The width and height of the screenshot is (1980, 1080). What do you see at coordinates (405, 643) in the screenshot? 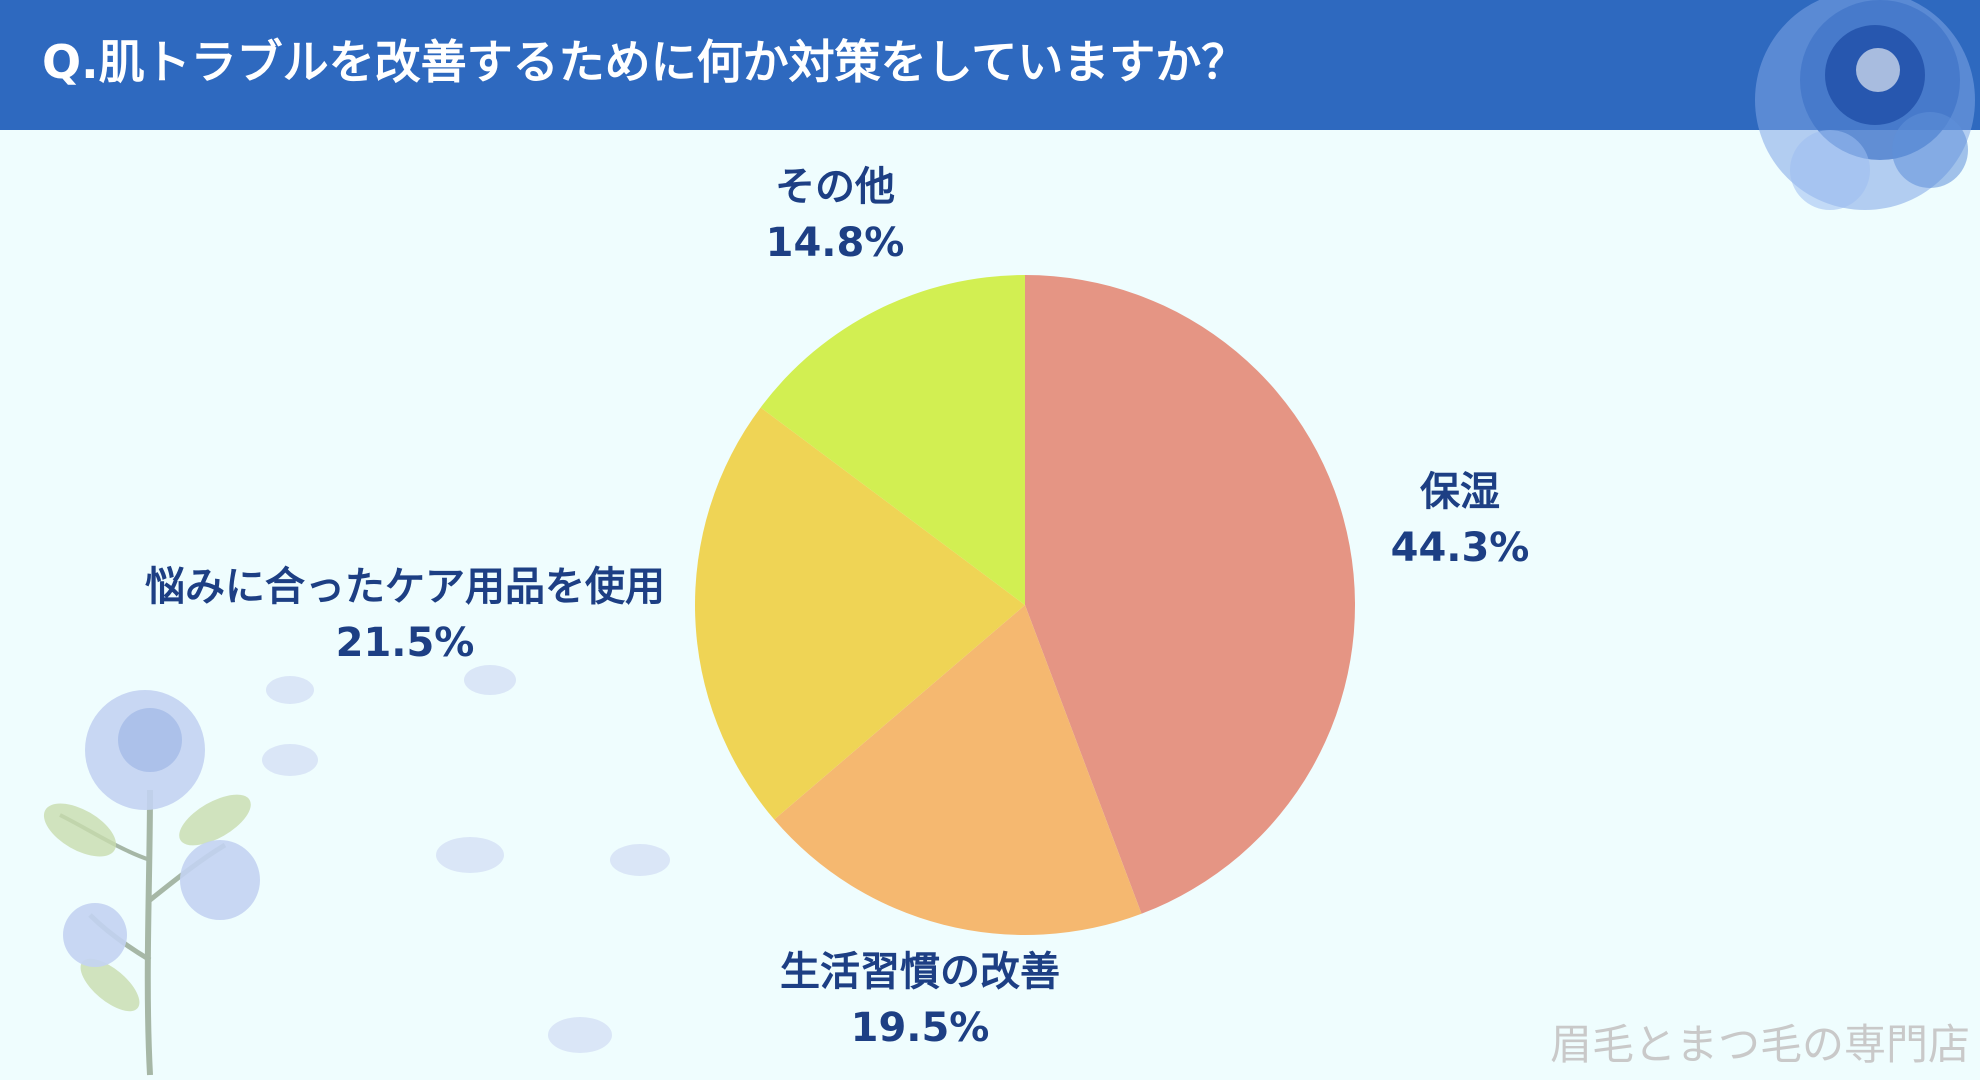
I see `slice-value-2: 21.5%` at bounding box center [405, 643].